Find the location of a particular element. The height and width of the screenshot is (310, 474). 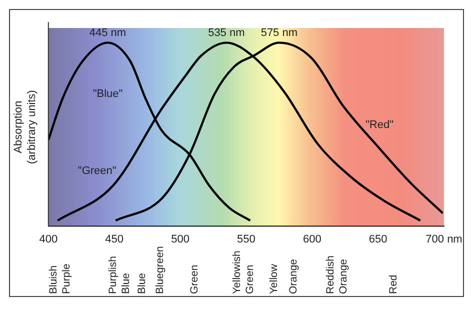

series-label: "Green" is located at coordinates (97, 171).